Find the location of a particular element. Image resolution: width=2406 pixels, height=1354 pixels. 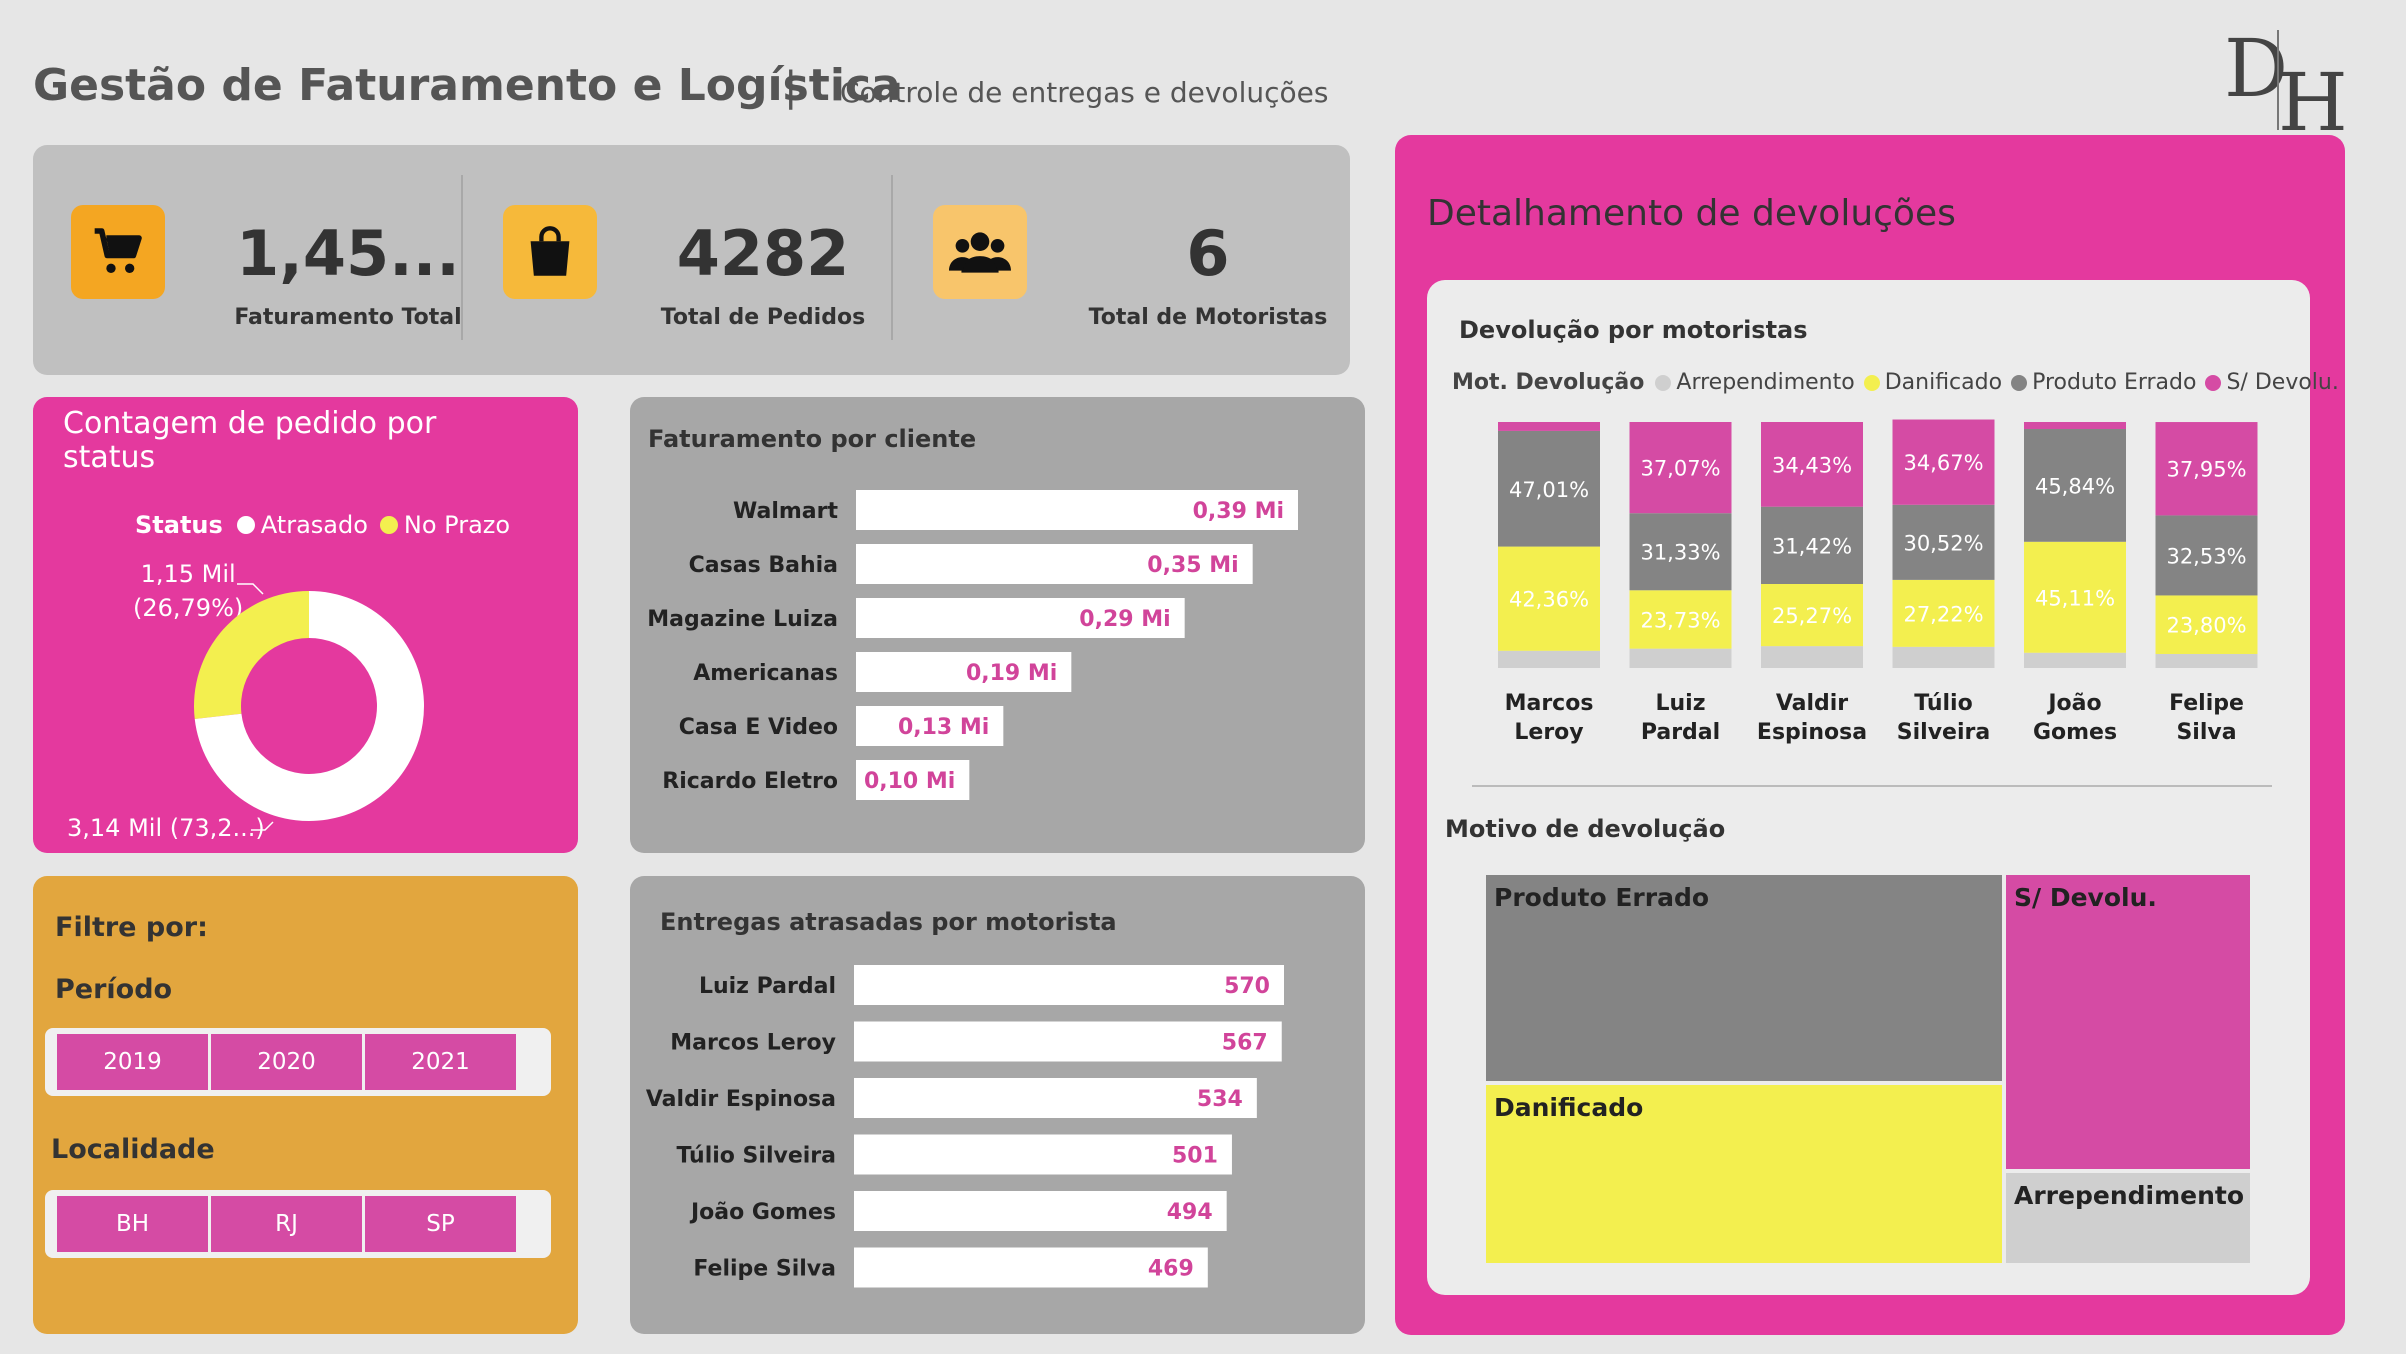

period-button-2021: 2021 is located at coordinates (440, 1062).